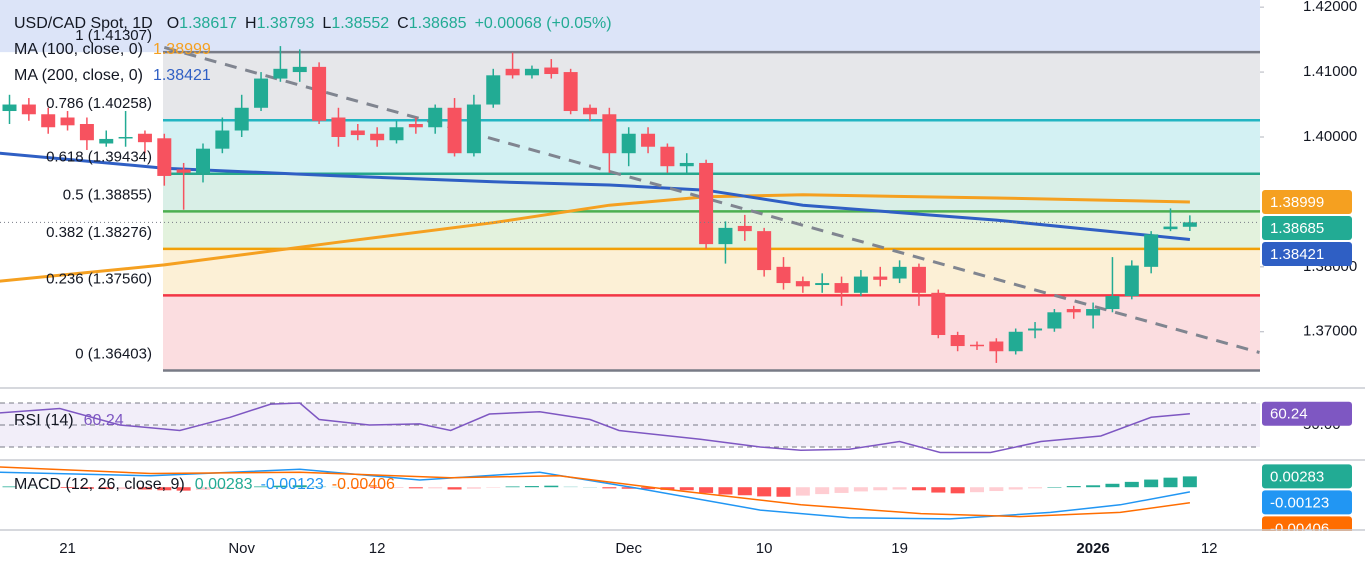  Describe the element at coordinates (1297, 254) in the screenshot. I see `price-tag-label: 1.38421` at that location.